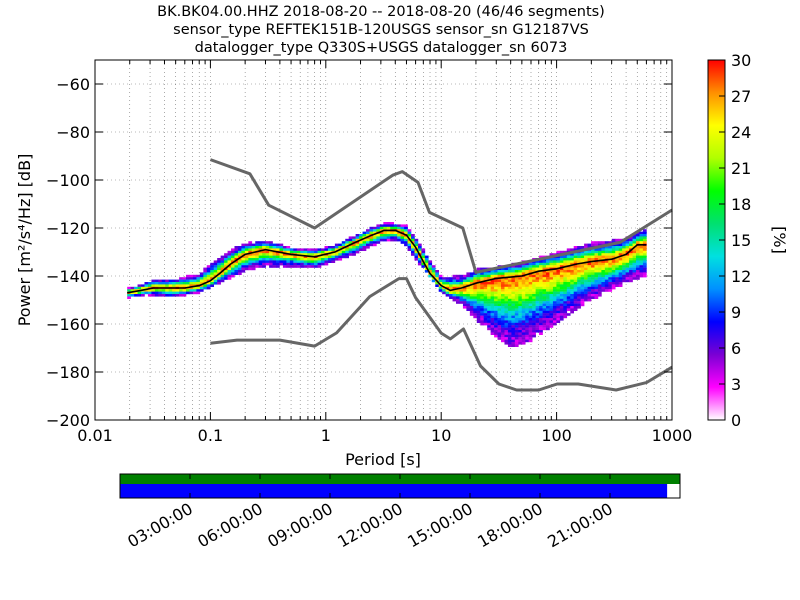 Image resolution: width=800 pixels, height=600 pixels. Describe the element at coordinates (741, 132) in the screenshot. I see `colorbar-tick-label: 24` at that location.